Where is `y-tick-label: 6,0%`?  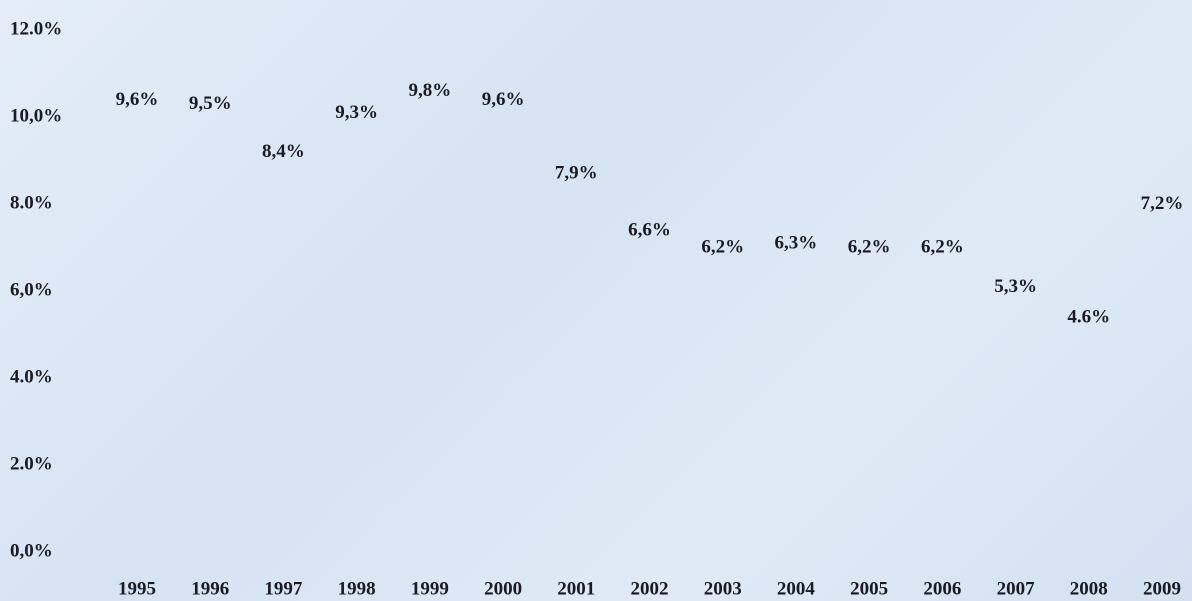
y-tick-label: 6,0% is located at coordinates (31, 289).